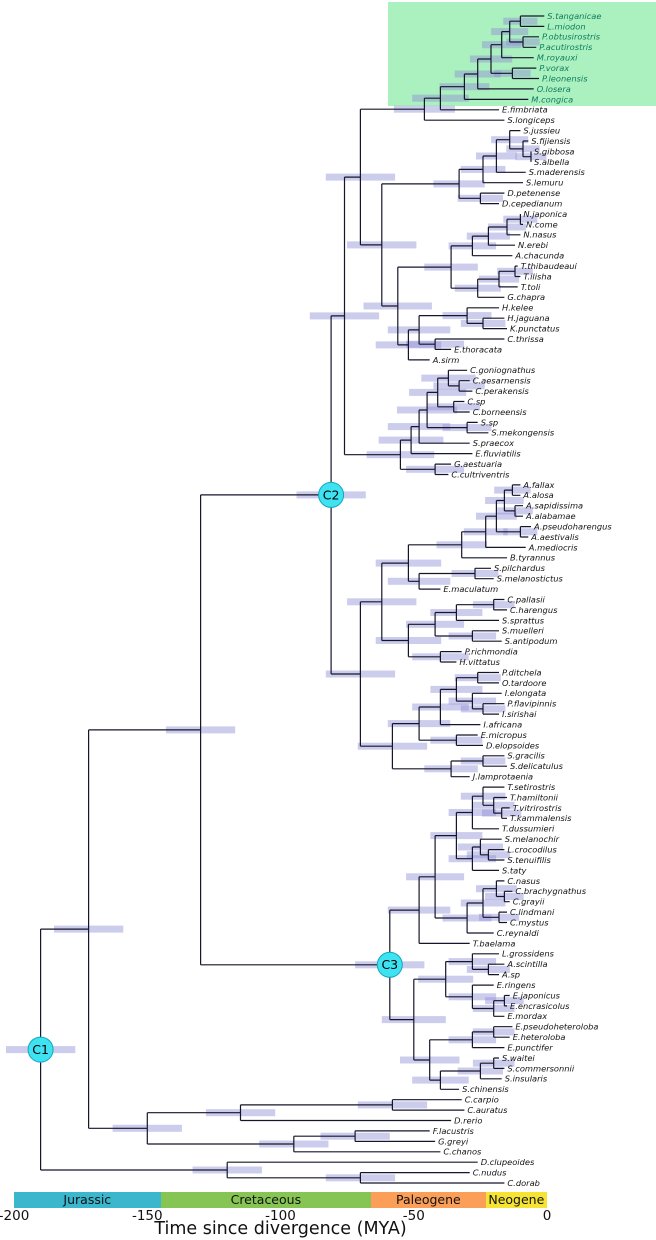 This screenshot has height=1240, width=656. Describe the element at coordinates (502, 777) in the screenshot. I see `taxon-label: J.lamprotaenia` at that location.